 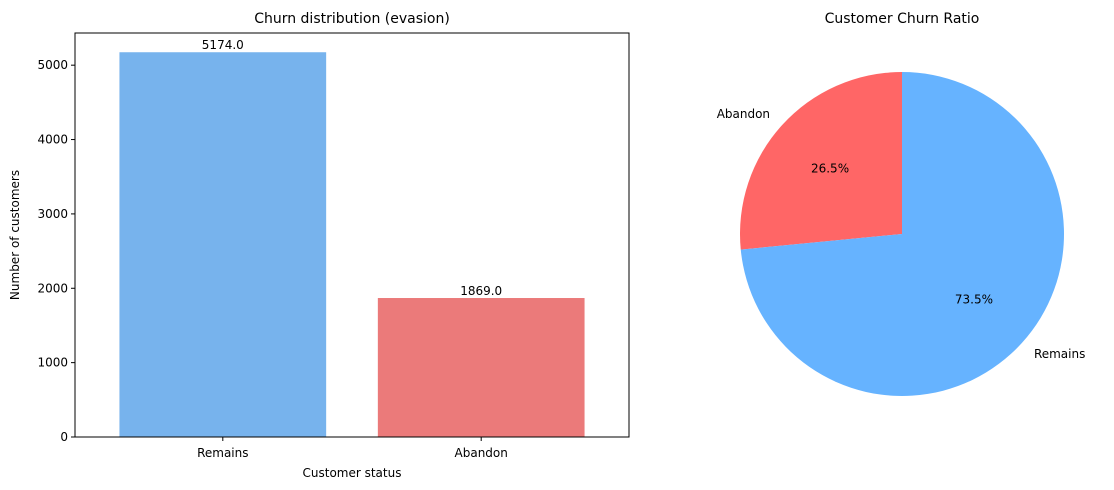 What do you see at coordinates (52, 288) in the screenshot?
I see `y-tick-label: 2000` at bounding box center [52, 288].